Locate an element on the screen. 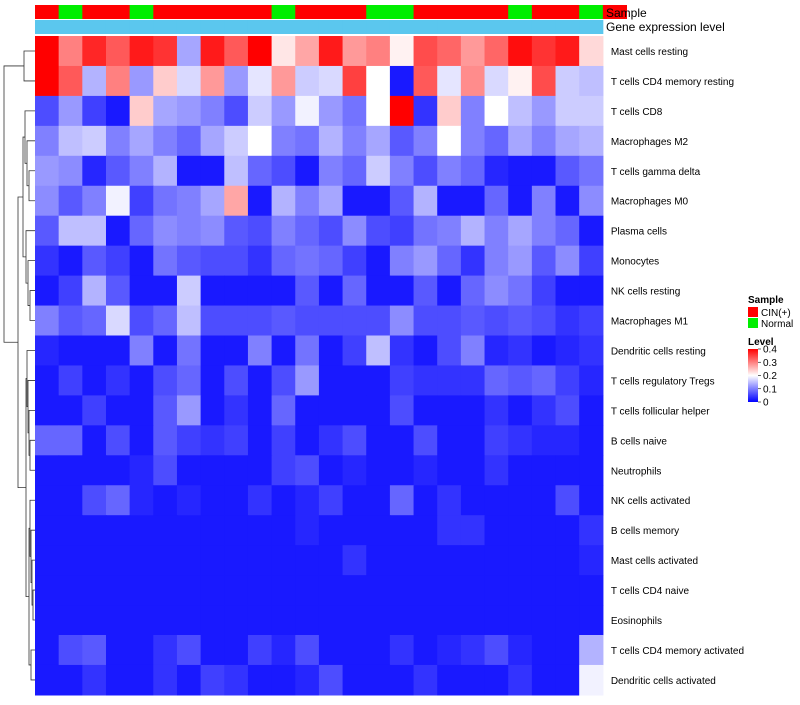  annotation-label-sample: Sample is located at coordinates (626, 13).